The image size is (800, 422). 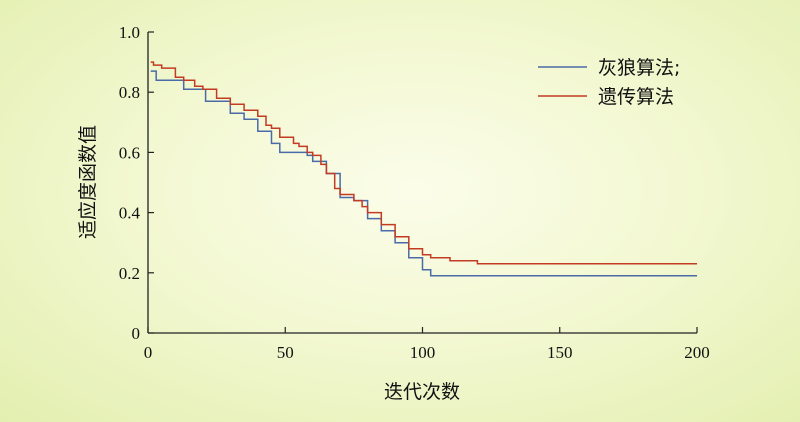 What do you see at coordinates (697, 352) in the screenshot?
I see `x-tick-label: 200` at bounding box center [697, 352].